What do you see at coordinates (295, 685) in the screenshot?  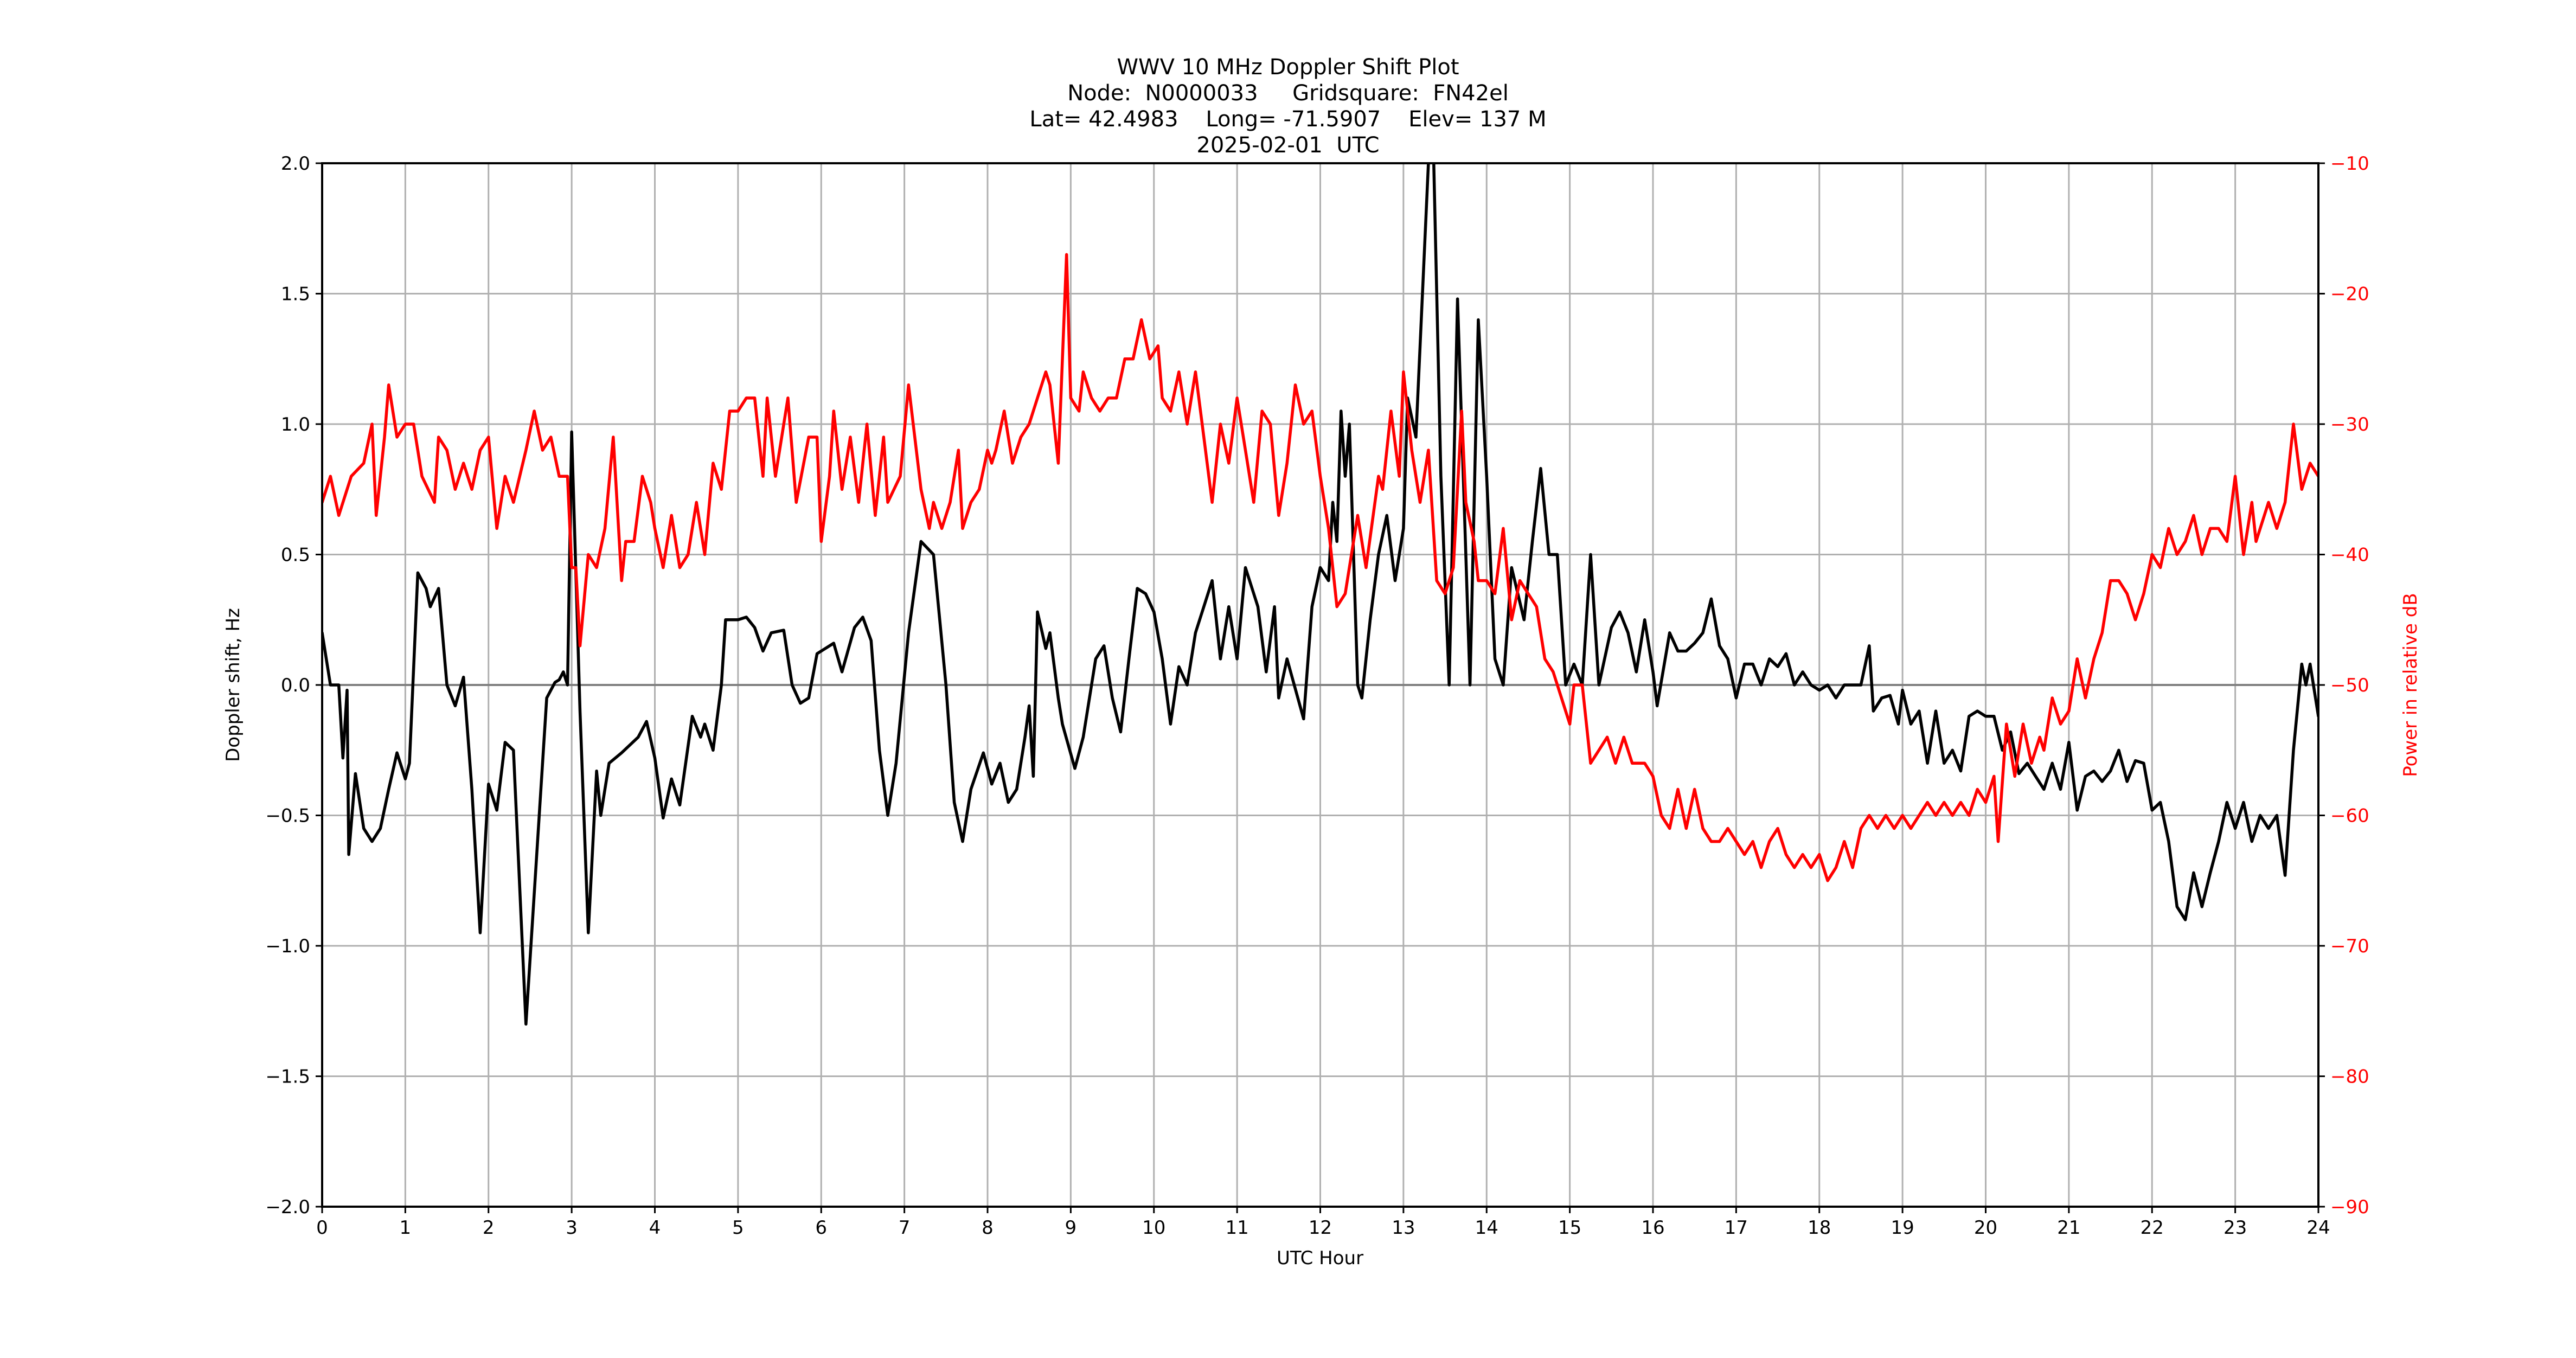 I see `y-left-tick-label: 0.0` at bounding box center [295, 685].